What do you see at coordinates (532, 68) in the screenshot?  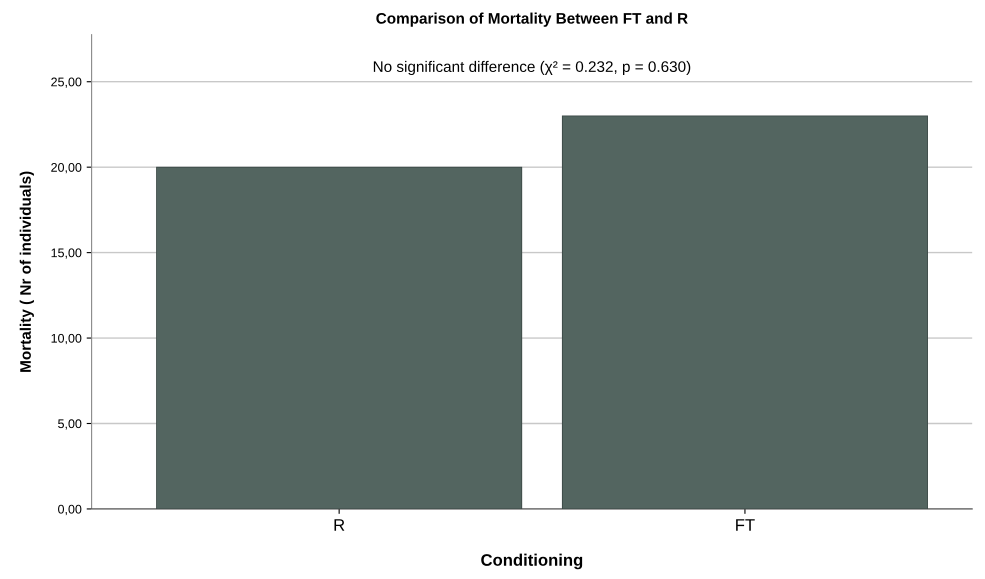 I see `annotation: No significant difference (χ² = 0.232, p = 0.630)` at bounding box center [532, 68].